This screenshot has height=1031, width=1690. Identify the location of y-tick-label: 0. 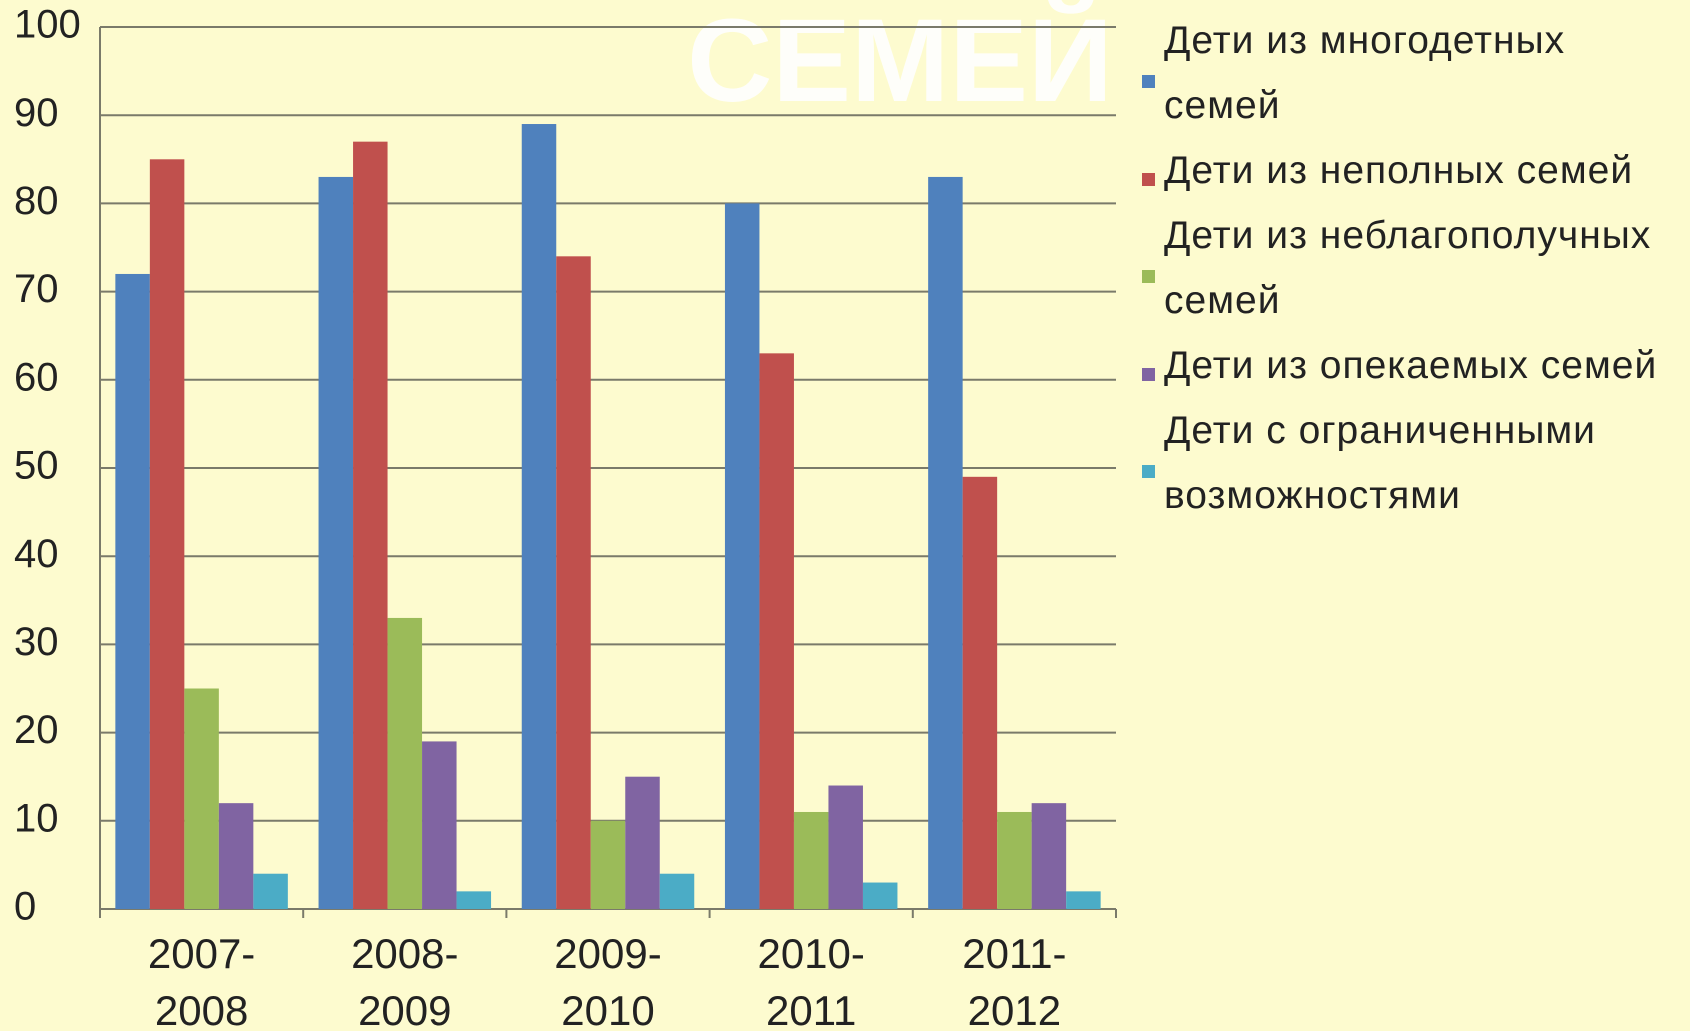
(25, 907).